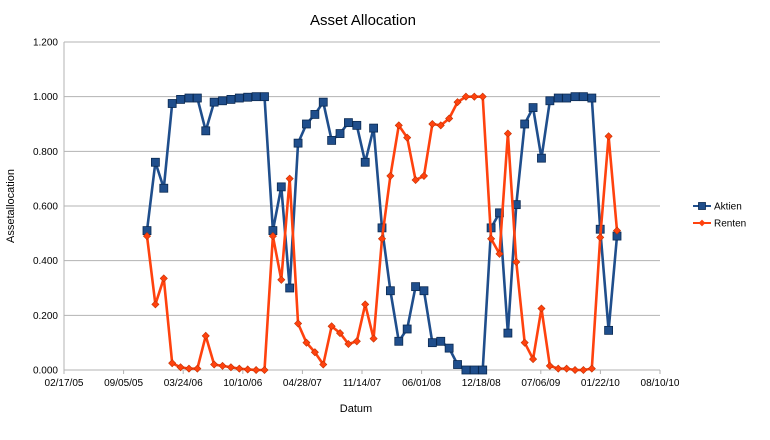  I want to click on y-tick-label: 0.400, so click(45, 261).